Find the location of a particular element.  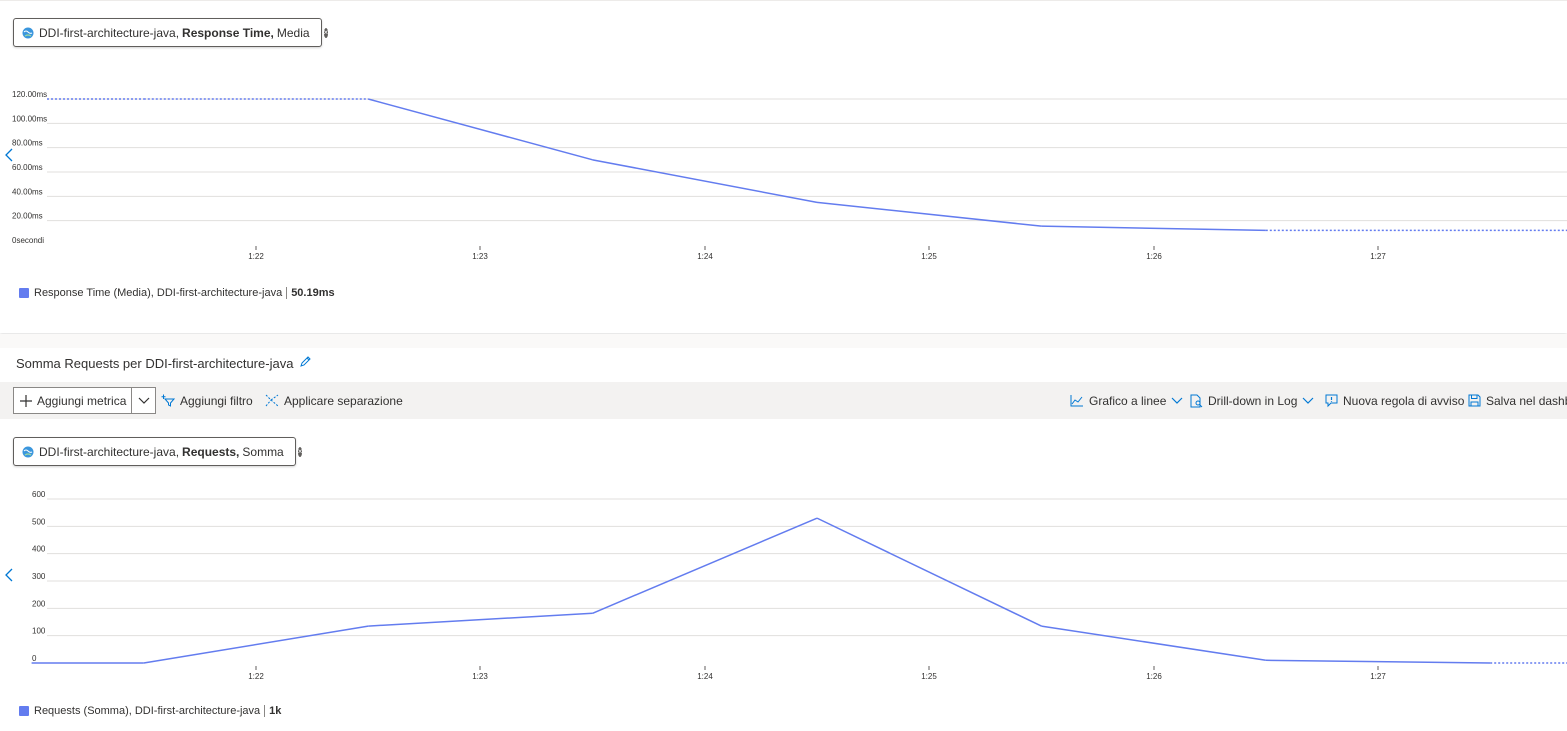

drill-down-logs-dropdown: Drill-down in Log is located at coordinates (1254, 400).